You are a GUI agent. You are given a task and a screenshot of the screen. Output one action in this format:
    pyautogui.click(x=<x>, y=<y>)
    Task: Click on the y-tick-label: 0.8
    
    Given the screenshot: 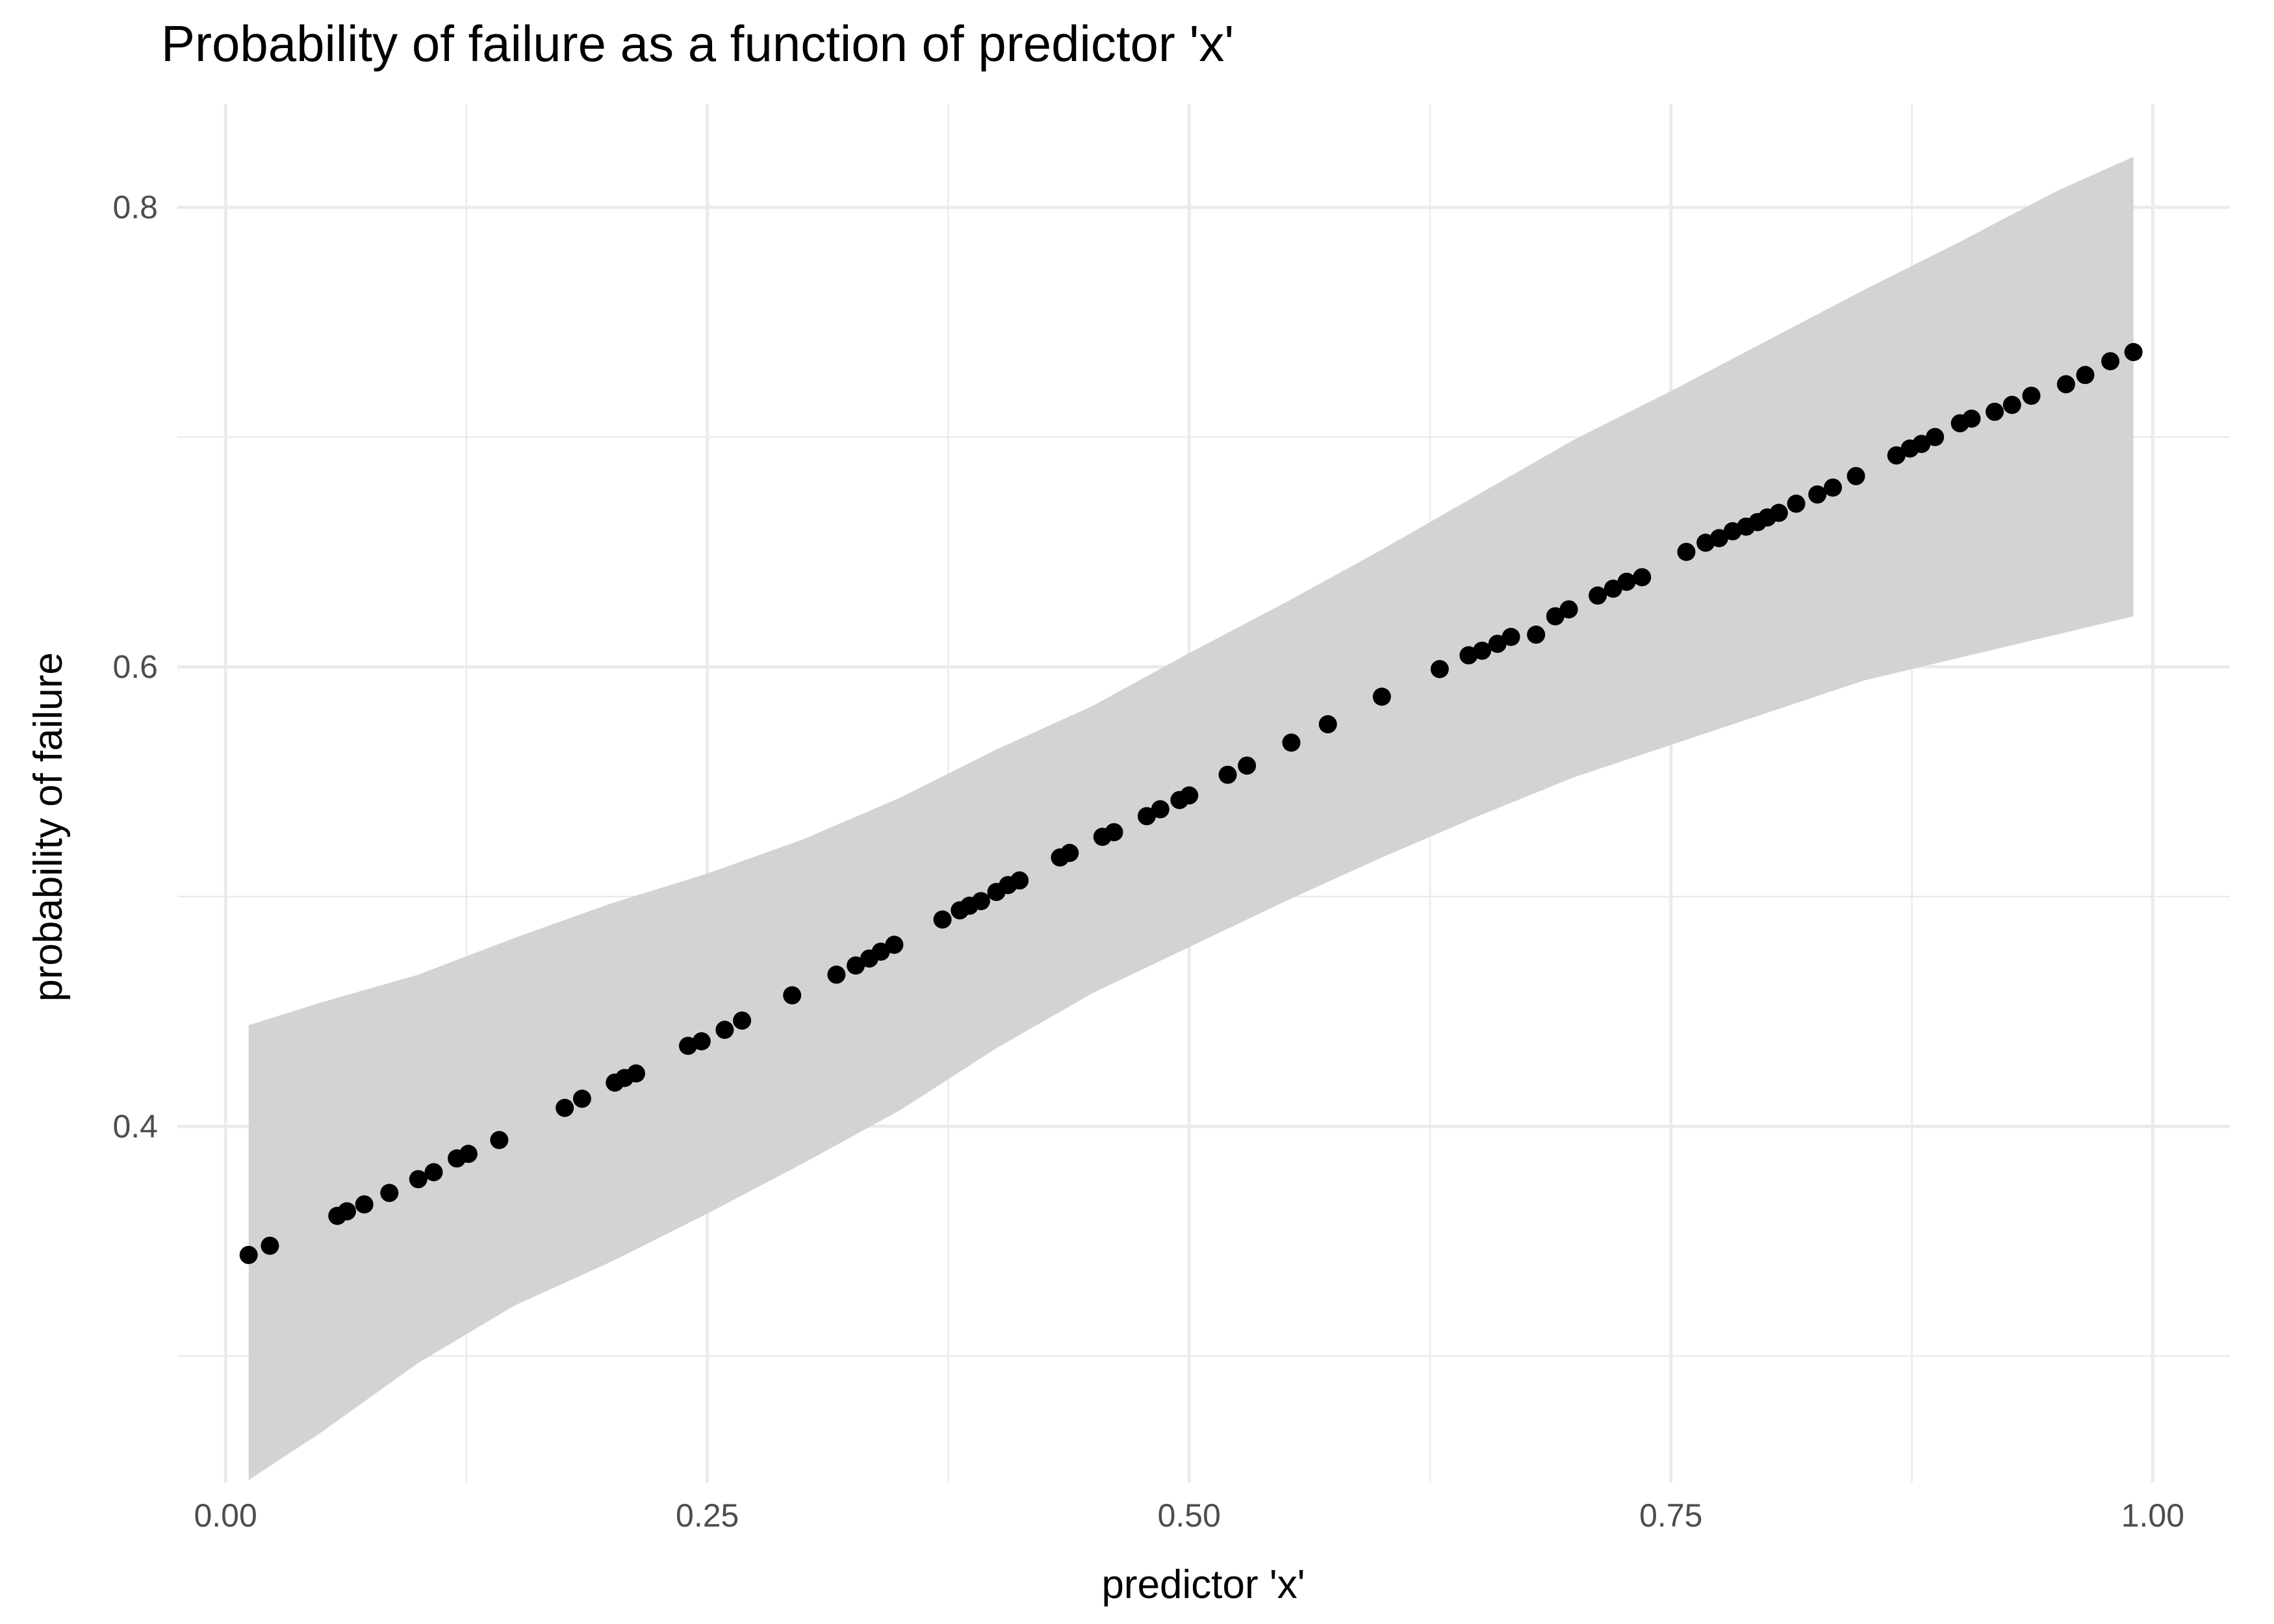 What is the action you would take?
    pyautogui.click(x=135, y=207)
    